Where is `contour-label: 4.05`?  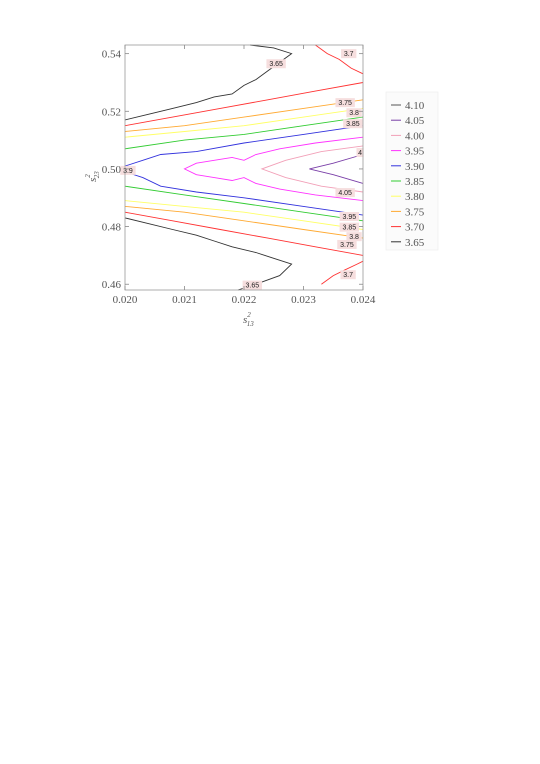 contour-label: 4.05 is located at coordinates (345, 193).